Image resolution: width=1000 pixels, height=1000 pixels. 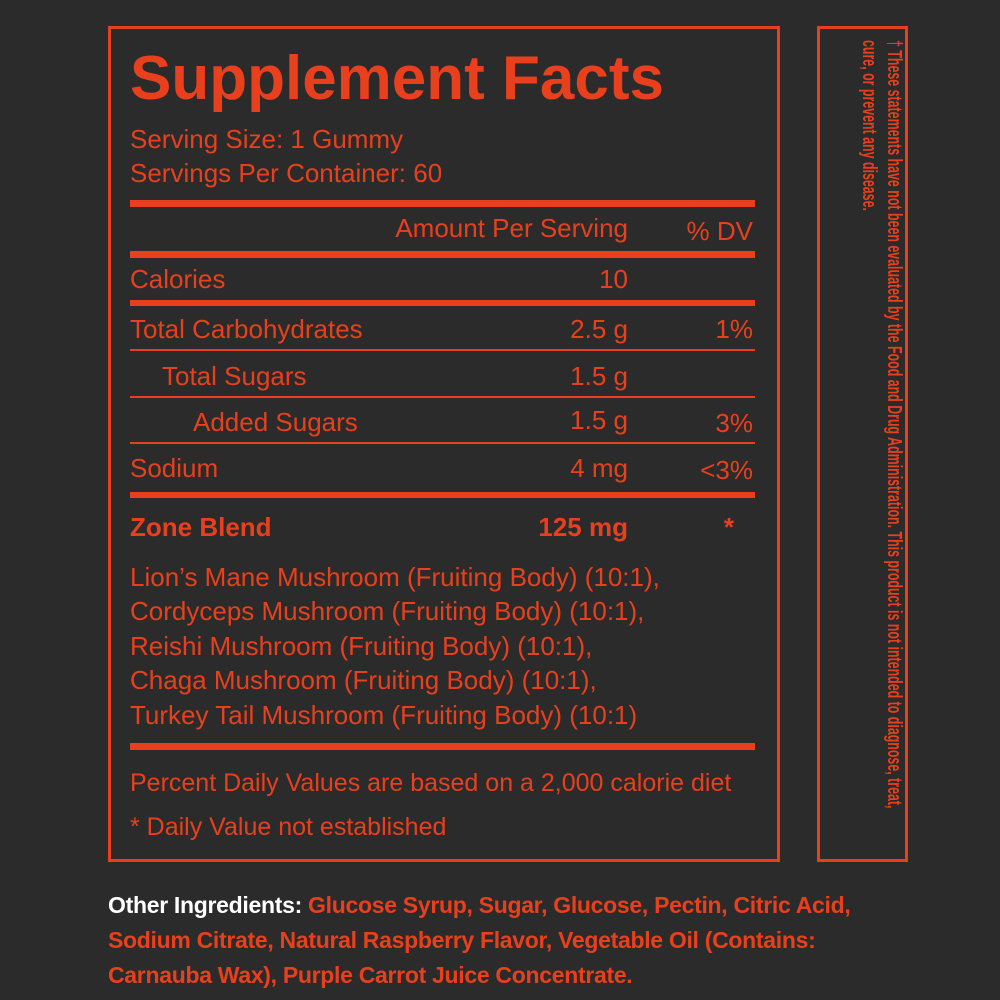 What do you see at coordinates (599, 468) in the screenshot?
I see `nutrient-amount: 4 mg` at bounding box center [599, 468].